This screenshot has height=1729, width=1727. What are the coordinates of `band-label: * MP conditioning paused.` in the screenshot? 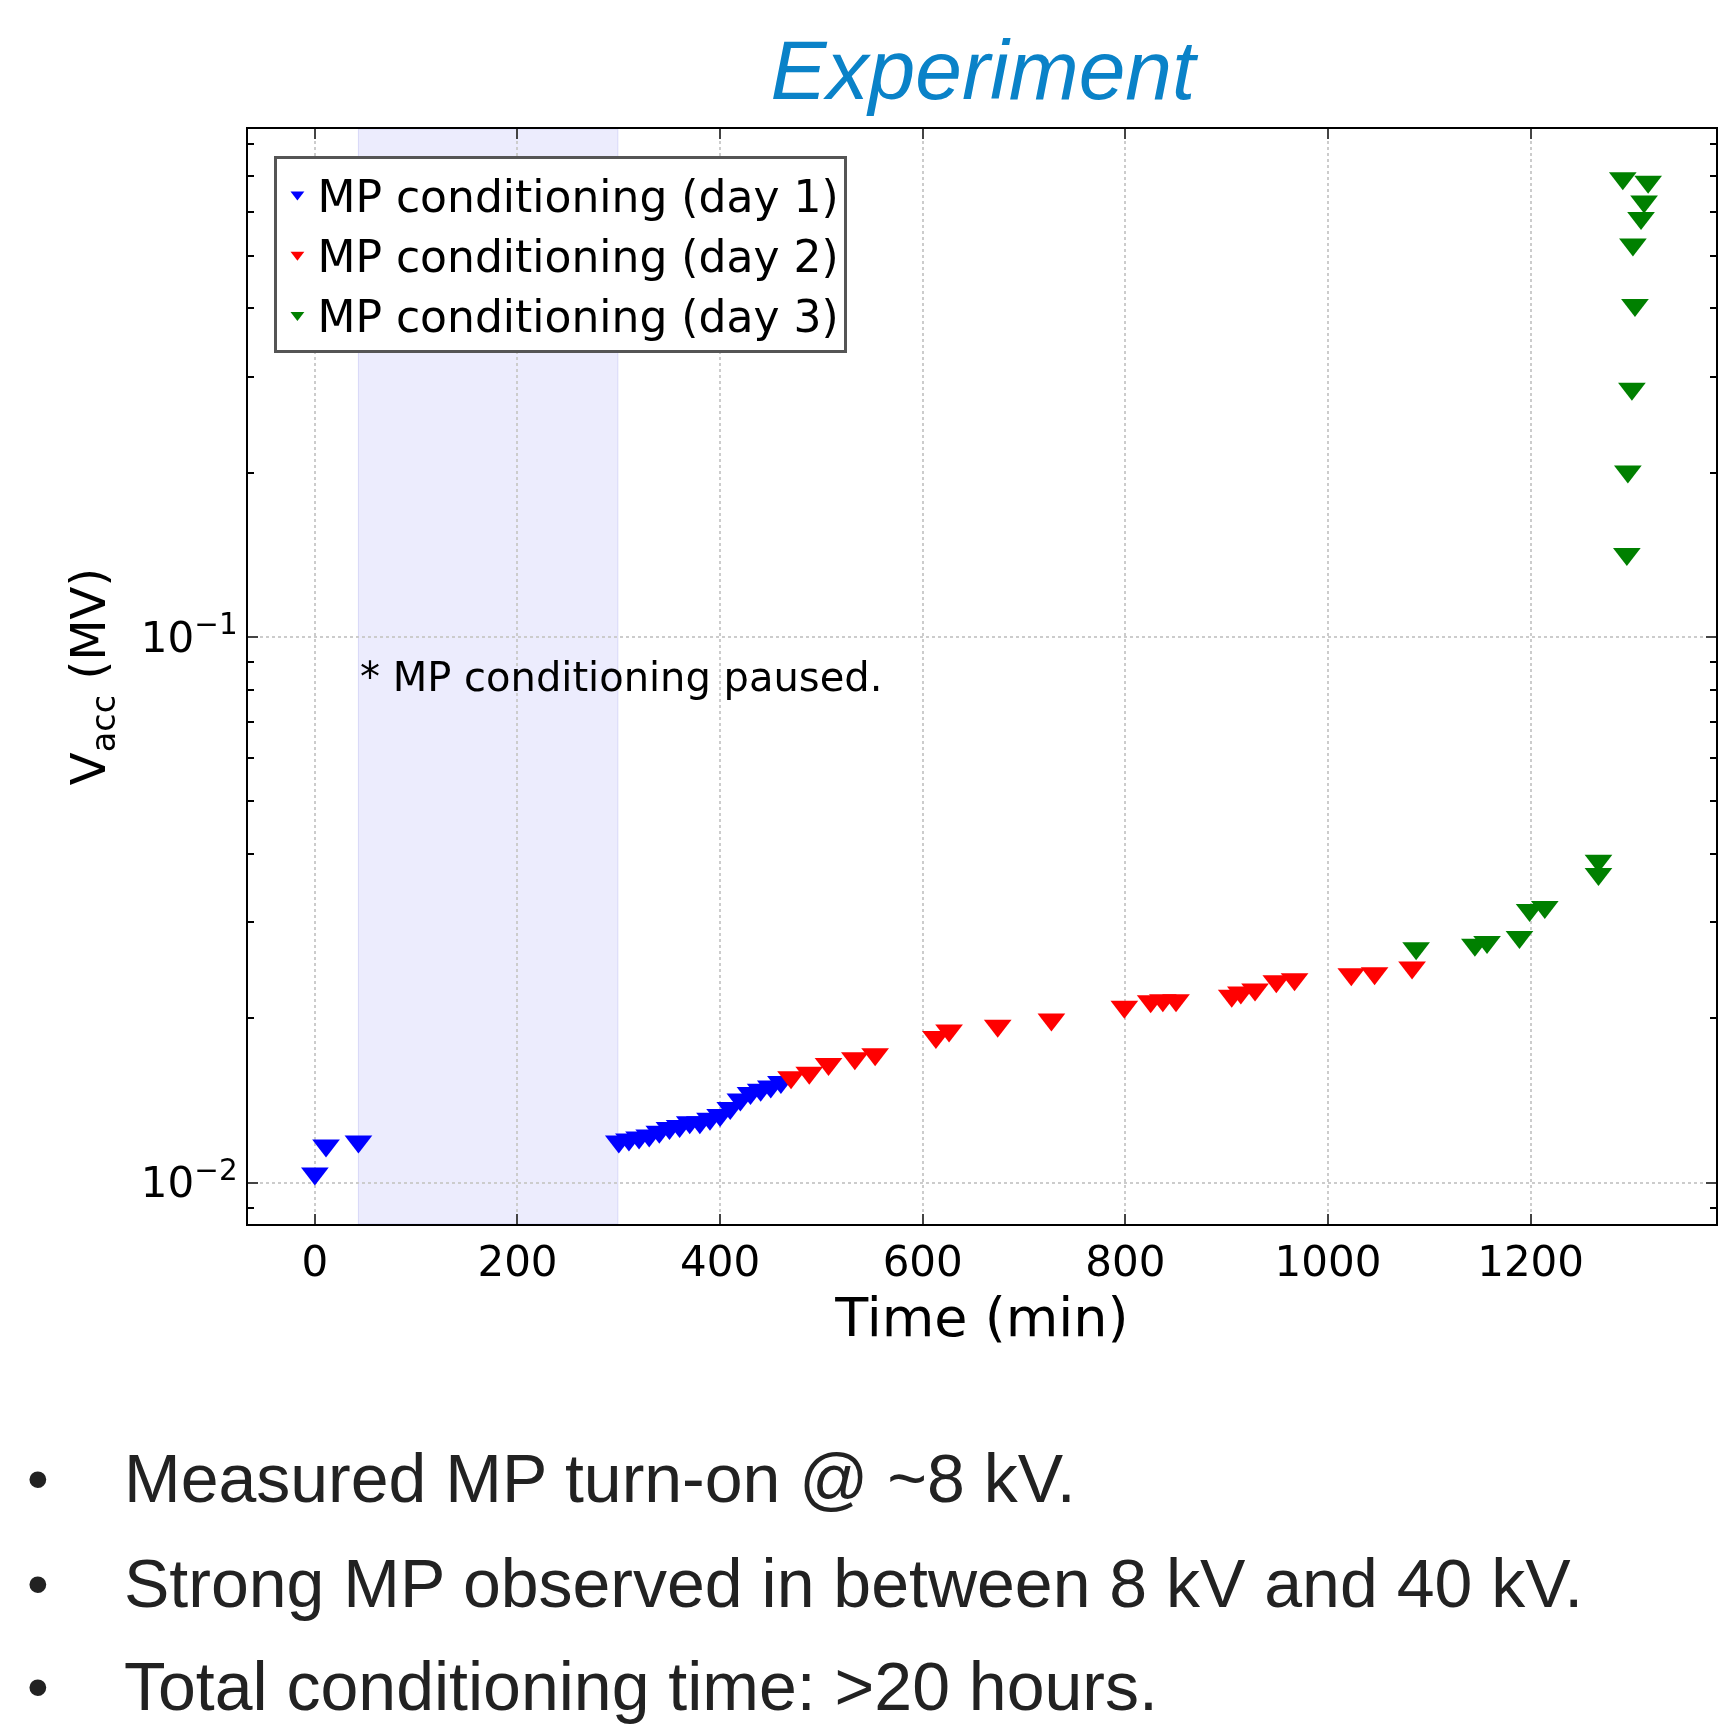 It's located at (621, 677).